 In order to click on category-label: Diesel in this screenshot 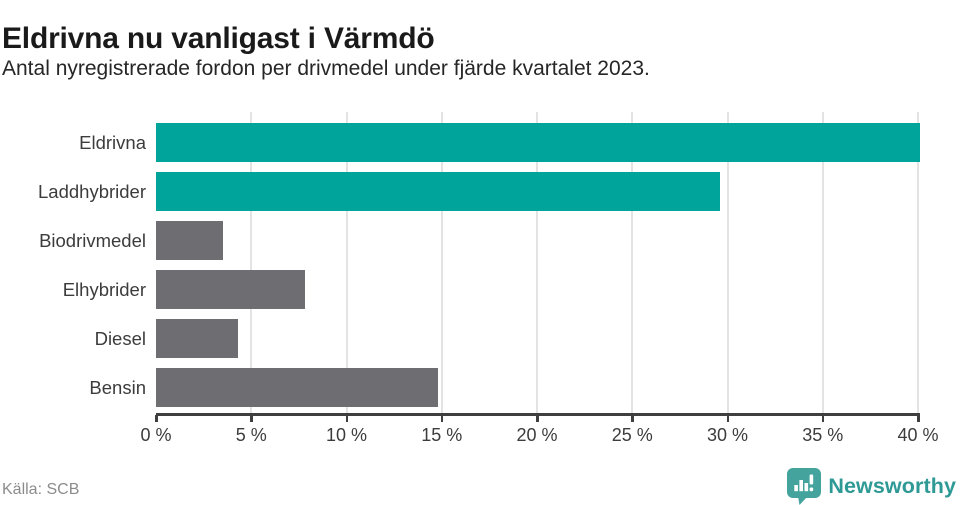, I will do `click(120, 338)`.